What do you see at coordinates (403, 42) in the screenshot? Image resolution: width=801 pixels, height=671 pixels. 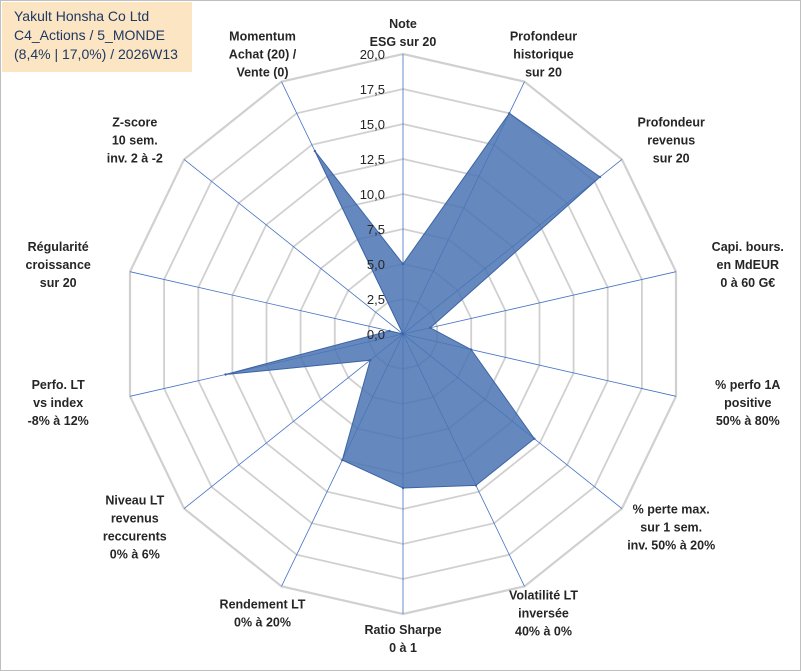 I see `axis-label-0-line-1: ESG sur 20` at bounding box center [403, 42].